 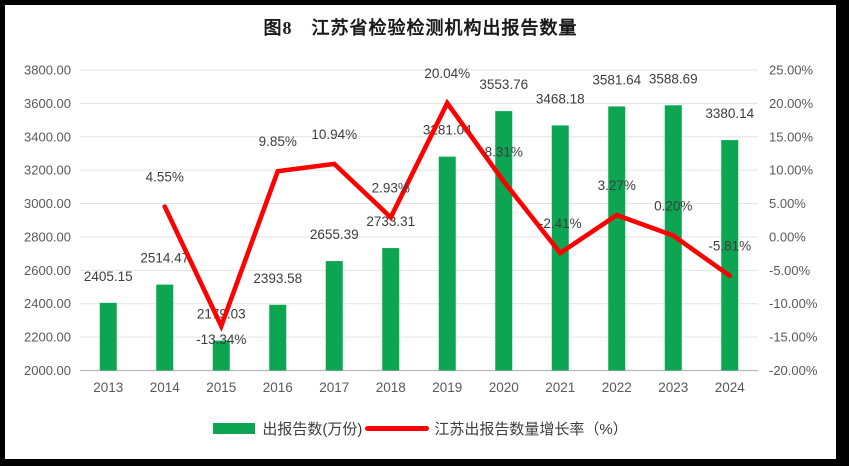 I want to click on bar-value-label: 2393.58, so click(x=277, y=278).